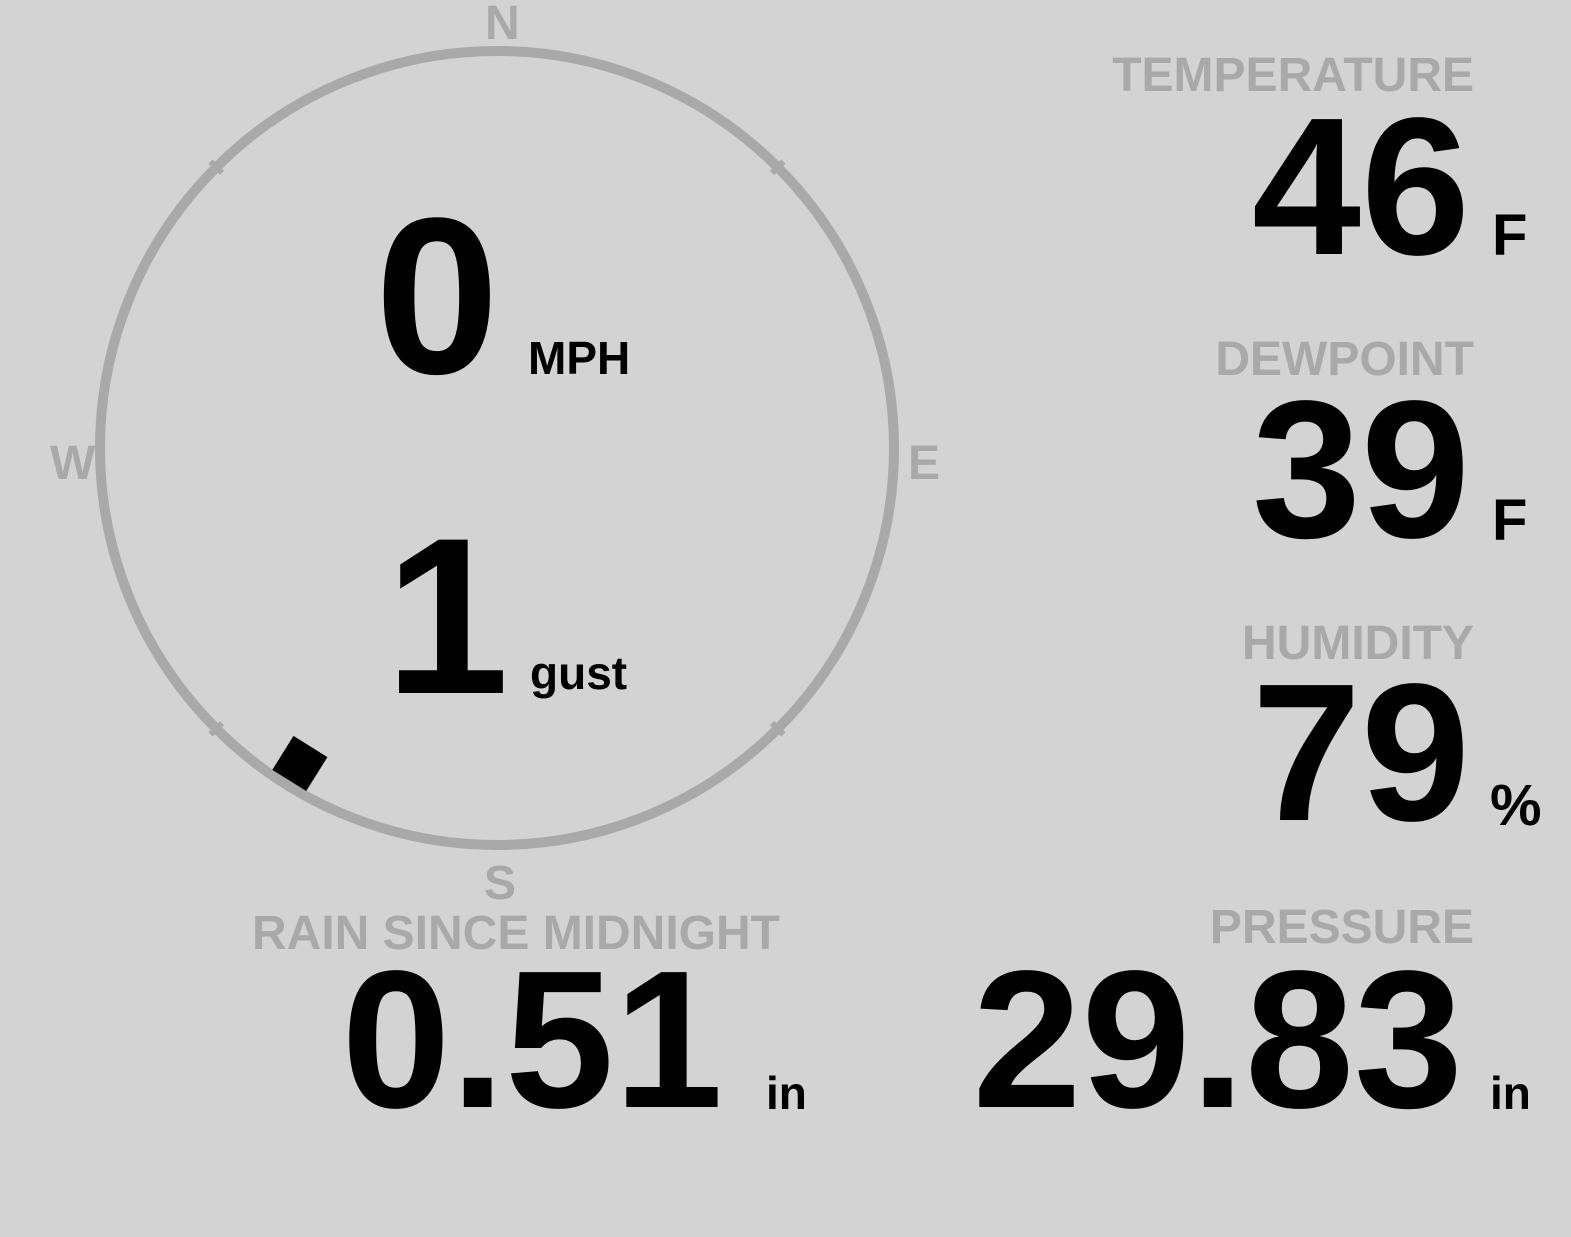 The width and height of the screenshot is (1571, 1237). Describe the element at coordinates (1360, 469) in the screenshot. I see `dewpoint-value: 39` at that location.